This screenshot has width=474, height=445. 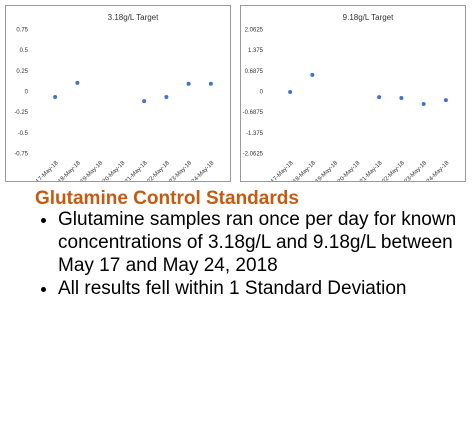 I want to click on y-tick-label: -0.25, so click(x=21, y=113).